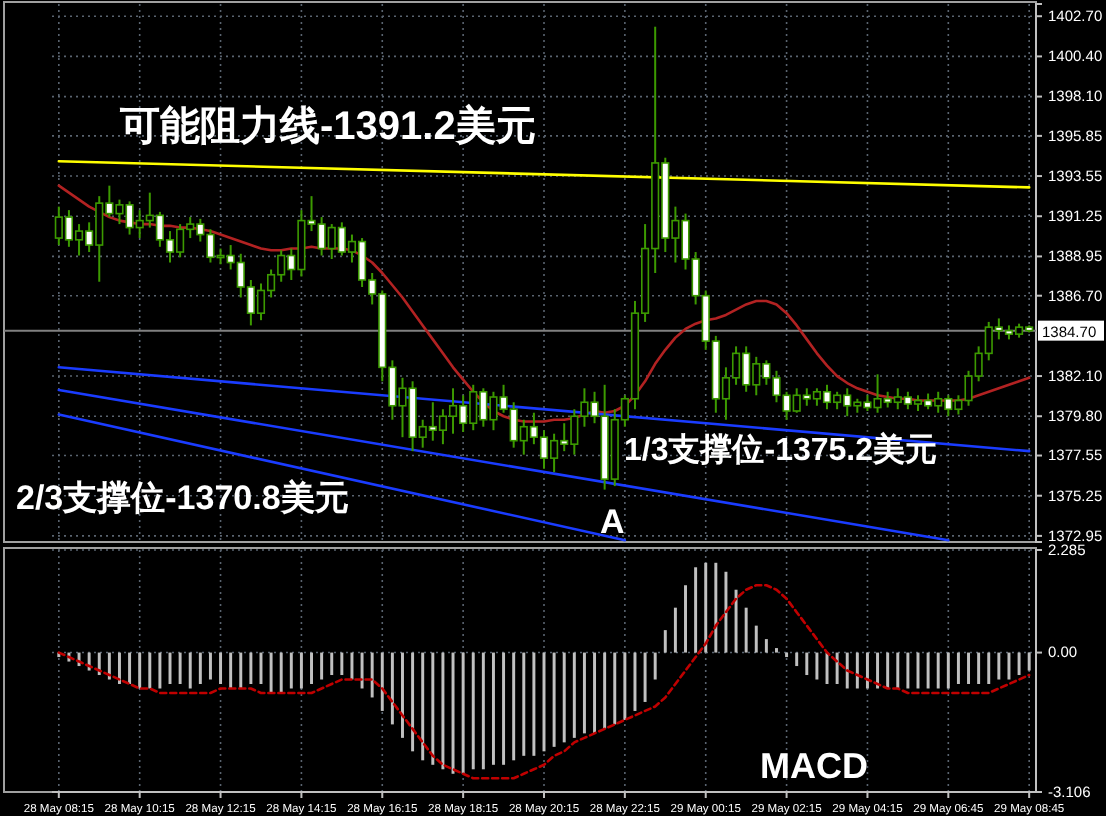 The width and height of the screenshot is (1106, 816). I want to click on annotation: A, so click(612, 521).